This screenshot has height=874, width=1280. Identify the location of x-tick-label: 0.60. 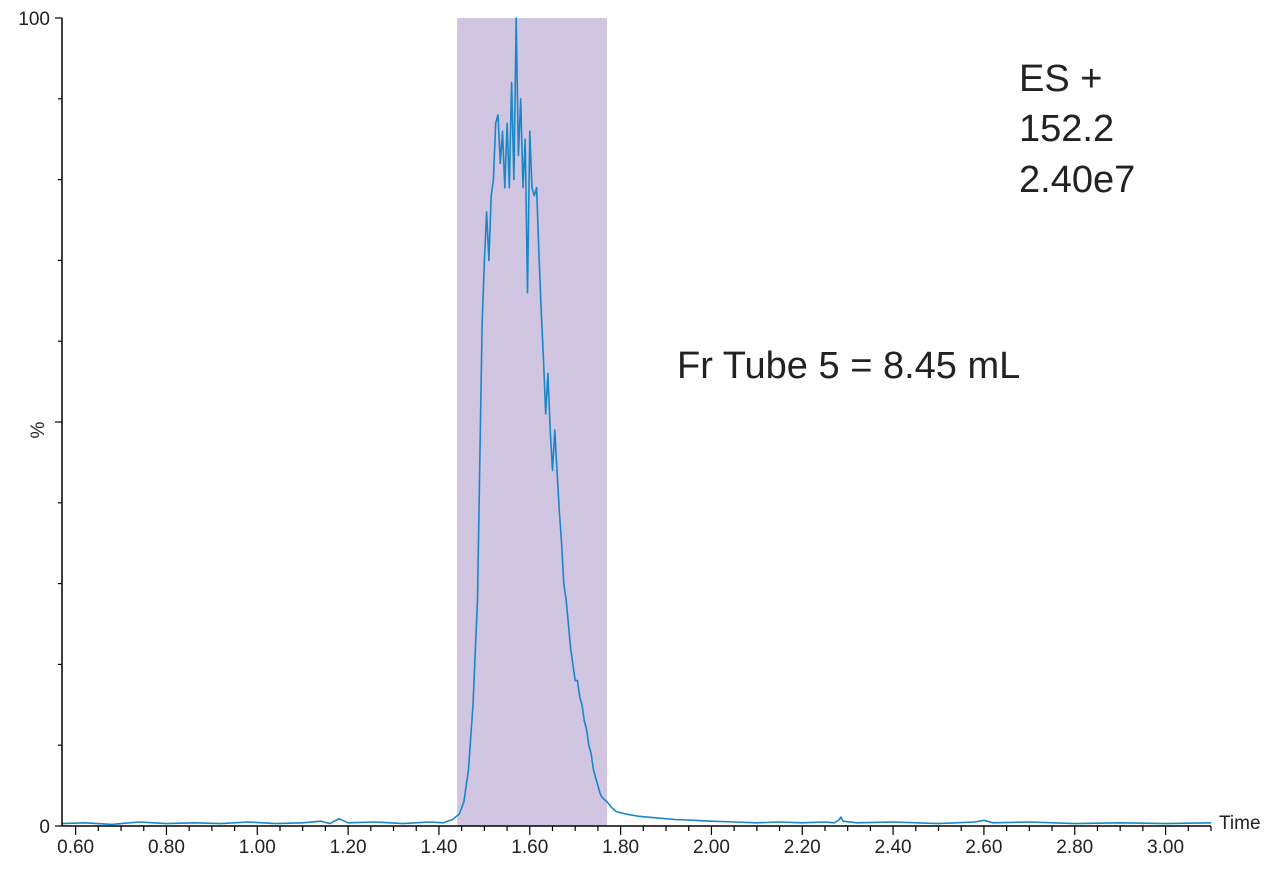
(75, 847).